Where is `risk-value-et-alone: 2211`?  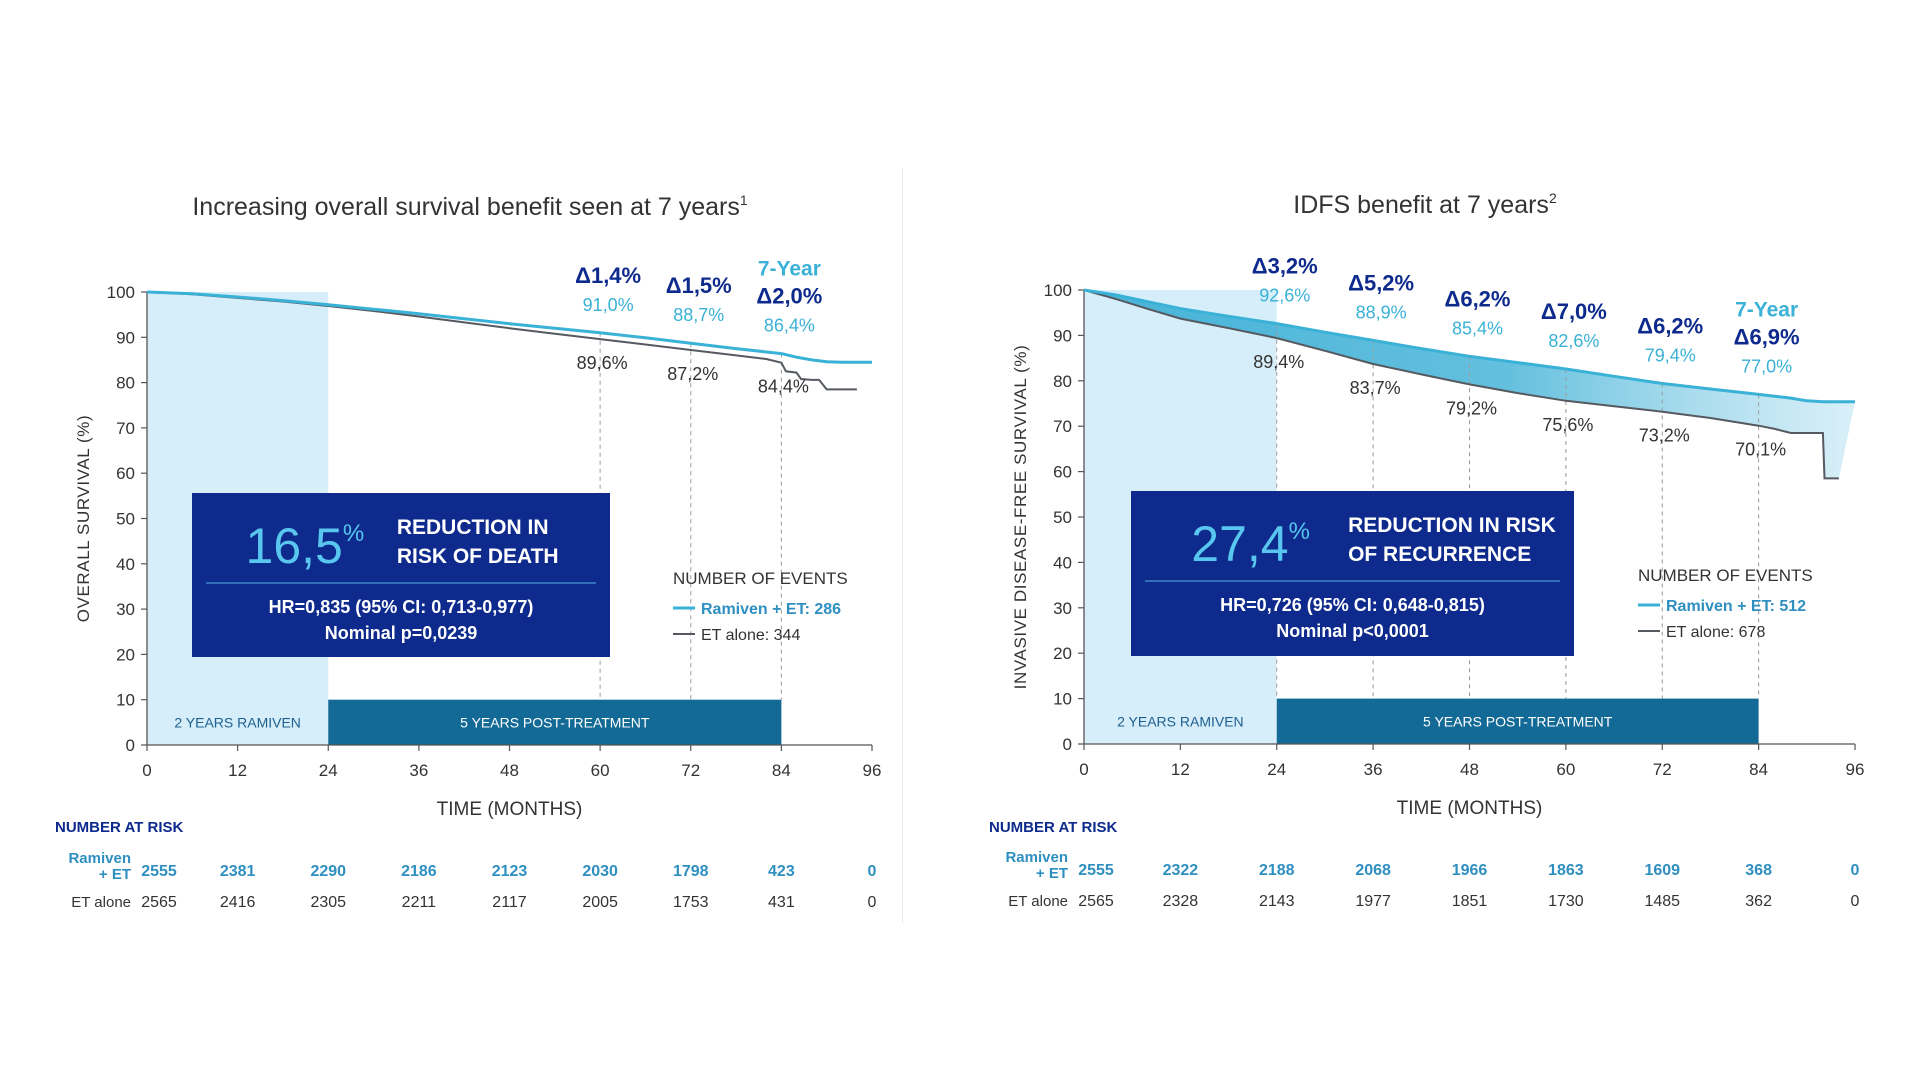
risk-value-et-alone: 2211 is located at coordinates (419, 902).